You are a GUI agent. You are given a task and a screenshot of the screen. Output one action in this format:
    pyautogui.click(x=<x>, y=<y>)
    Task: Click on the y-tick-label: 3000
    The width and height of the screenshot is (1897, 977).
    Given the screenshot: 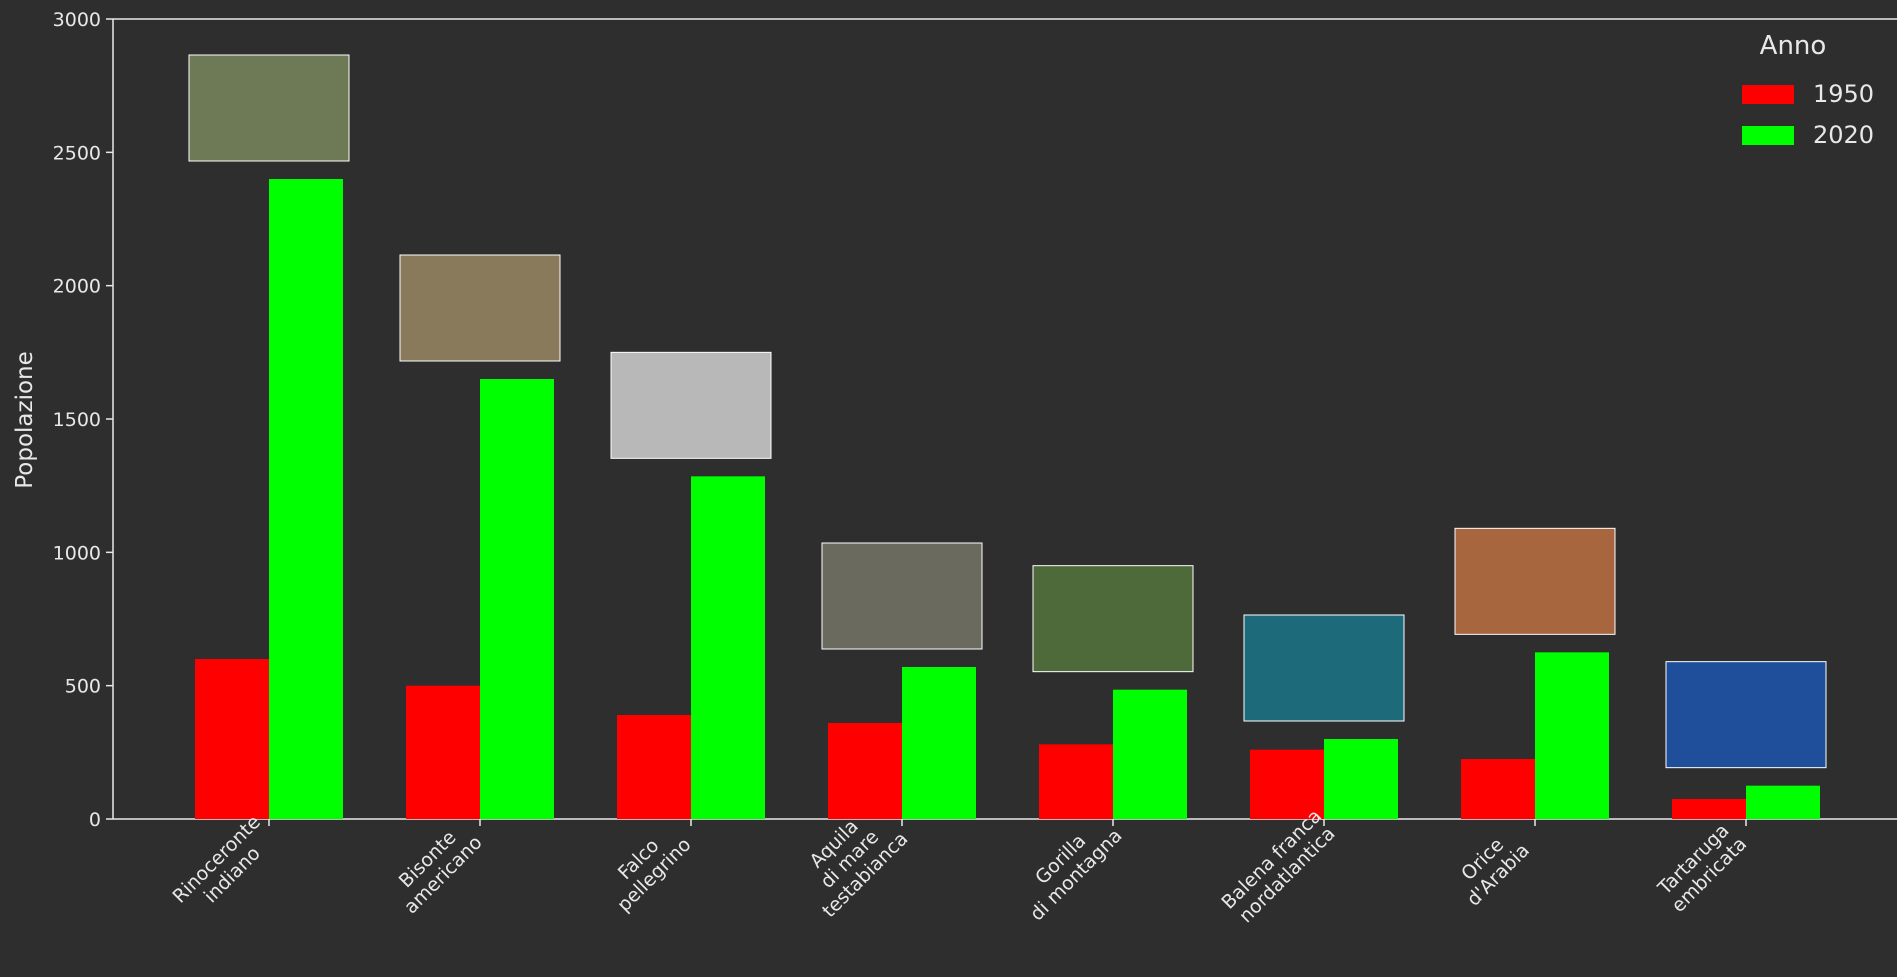 What is the action you would take?
    pyautogui.click(x=77, y=20)
    